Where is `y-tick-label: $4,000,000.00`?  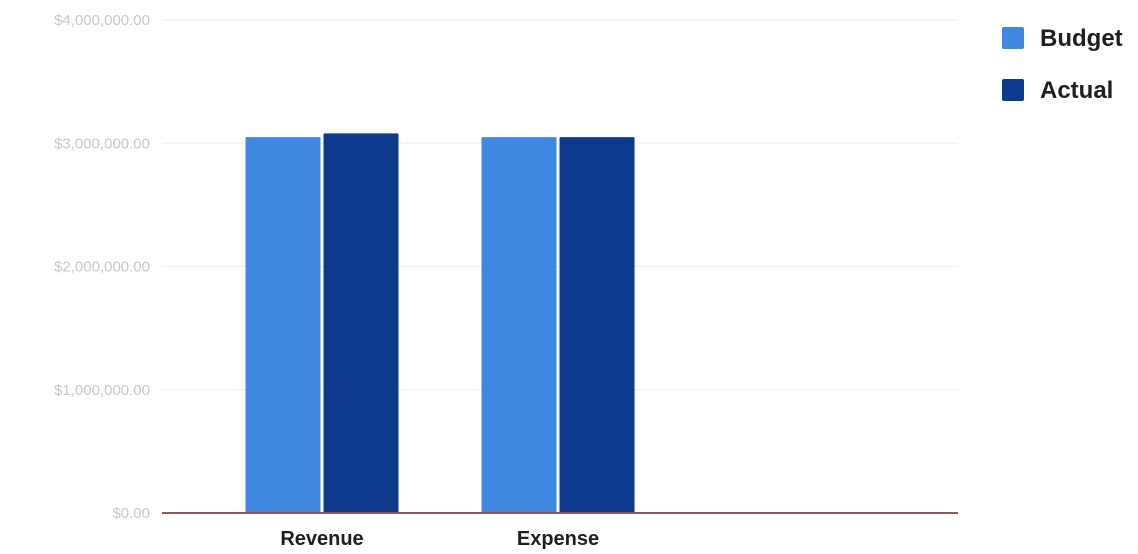
y-tick-label: $4,000,000.00 is located at coordinates (102, 20).